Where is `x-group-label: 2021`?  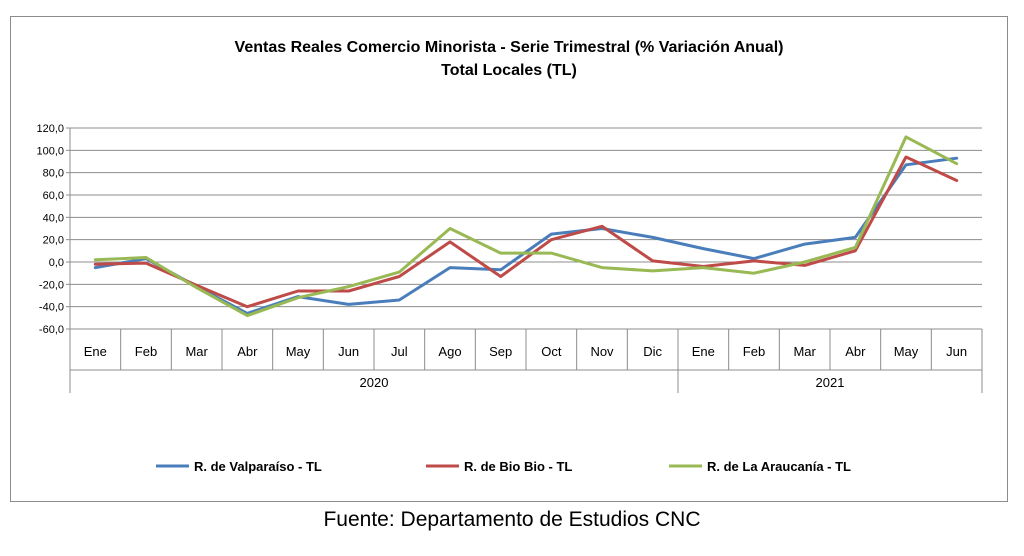 x-group-label: 2021 is located at coordinates (830, 382).